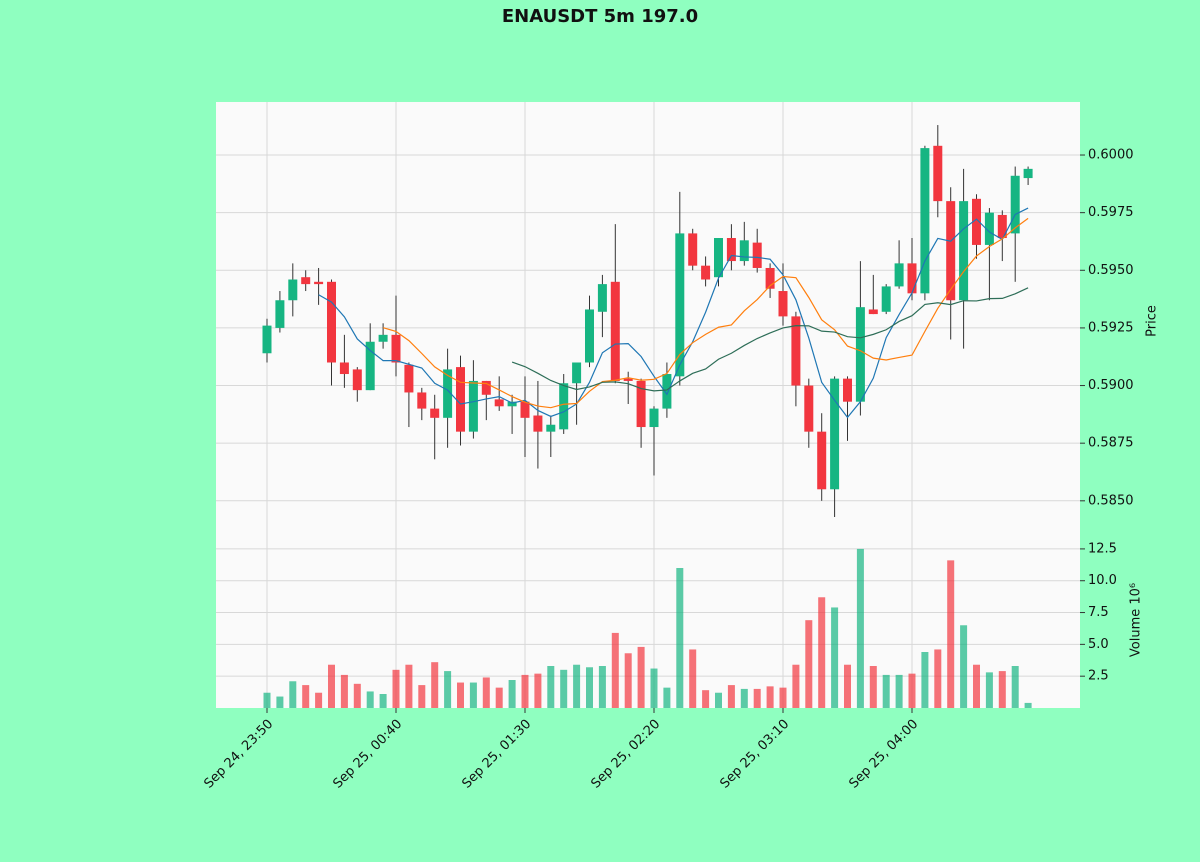 This screenshot has height=862, width=1200. I want to click on y-tick-label: 0.5900, so click(1111, 385).